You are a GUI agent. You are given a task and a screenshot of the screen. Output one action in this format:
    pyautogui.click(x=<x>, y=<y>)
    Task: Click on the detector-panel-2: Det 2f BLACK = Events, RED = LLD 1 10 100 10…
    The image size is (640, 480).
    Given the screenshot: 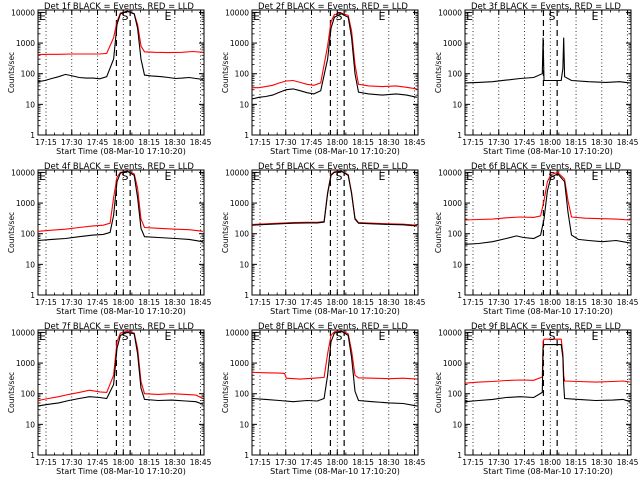 What is the action you would take?
    pyautogui.click(x=323, y=79)
    